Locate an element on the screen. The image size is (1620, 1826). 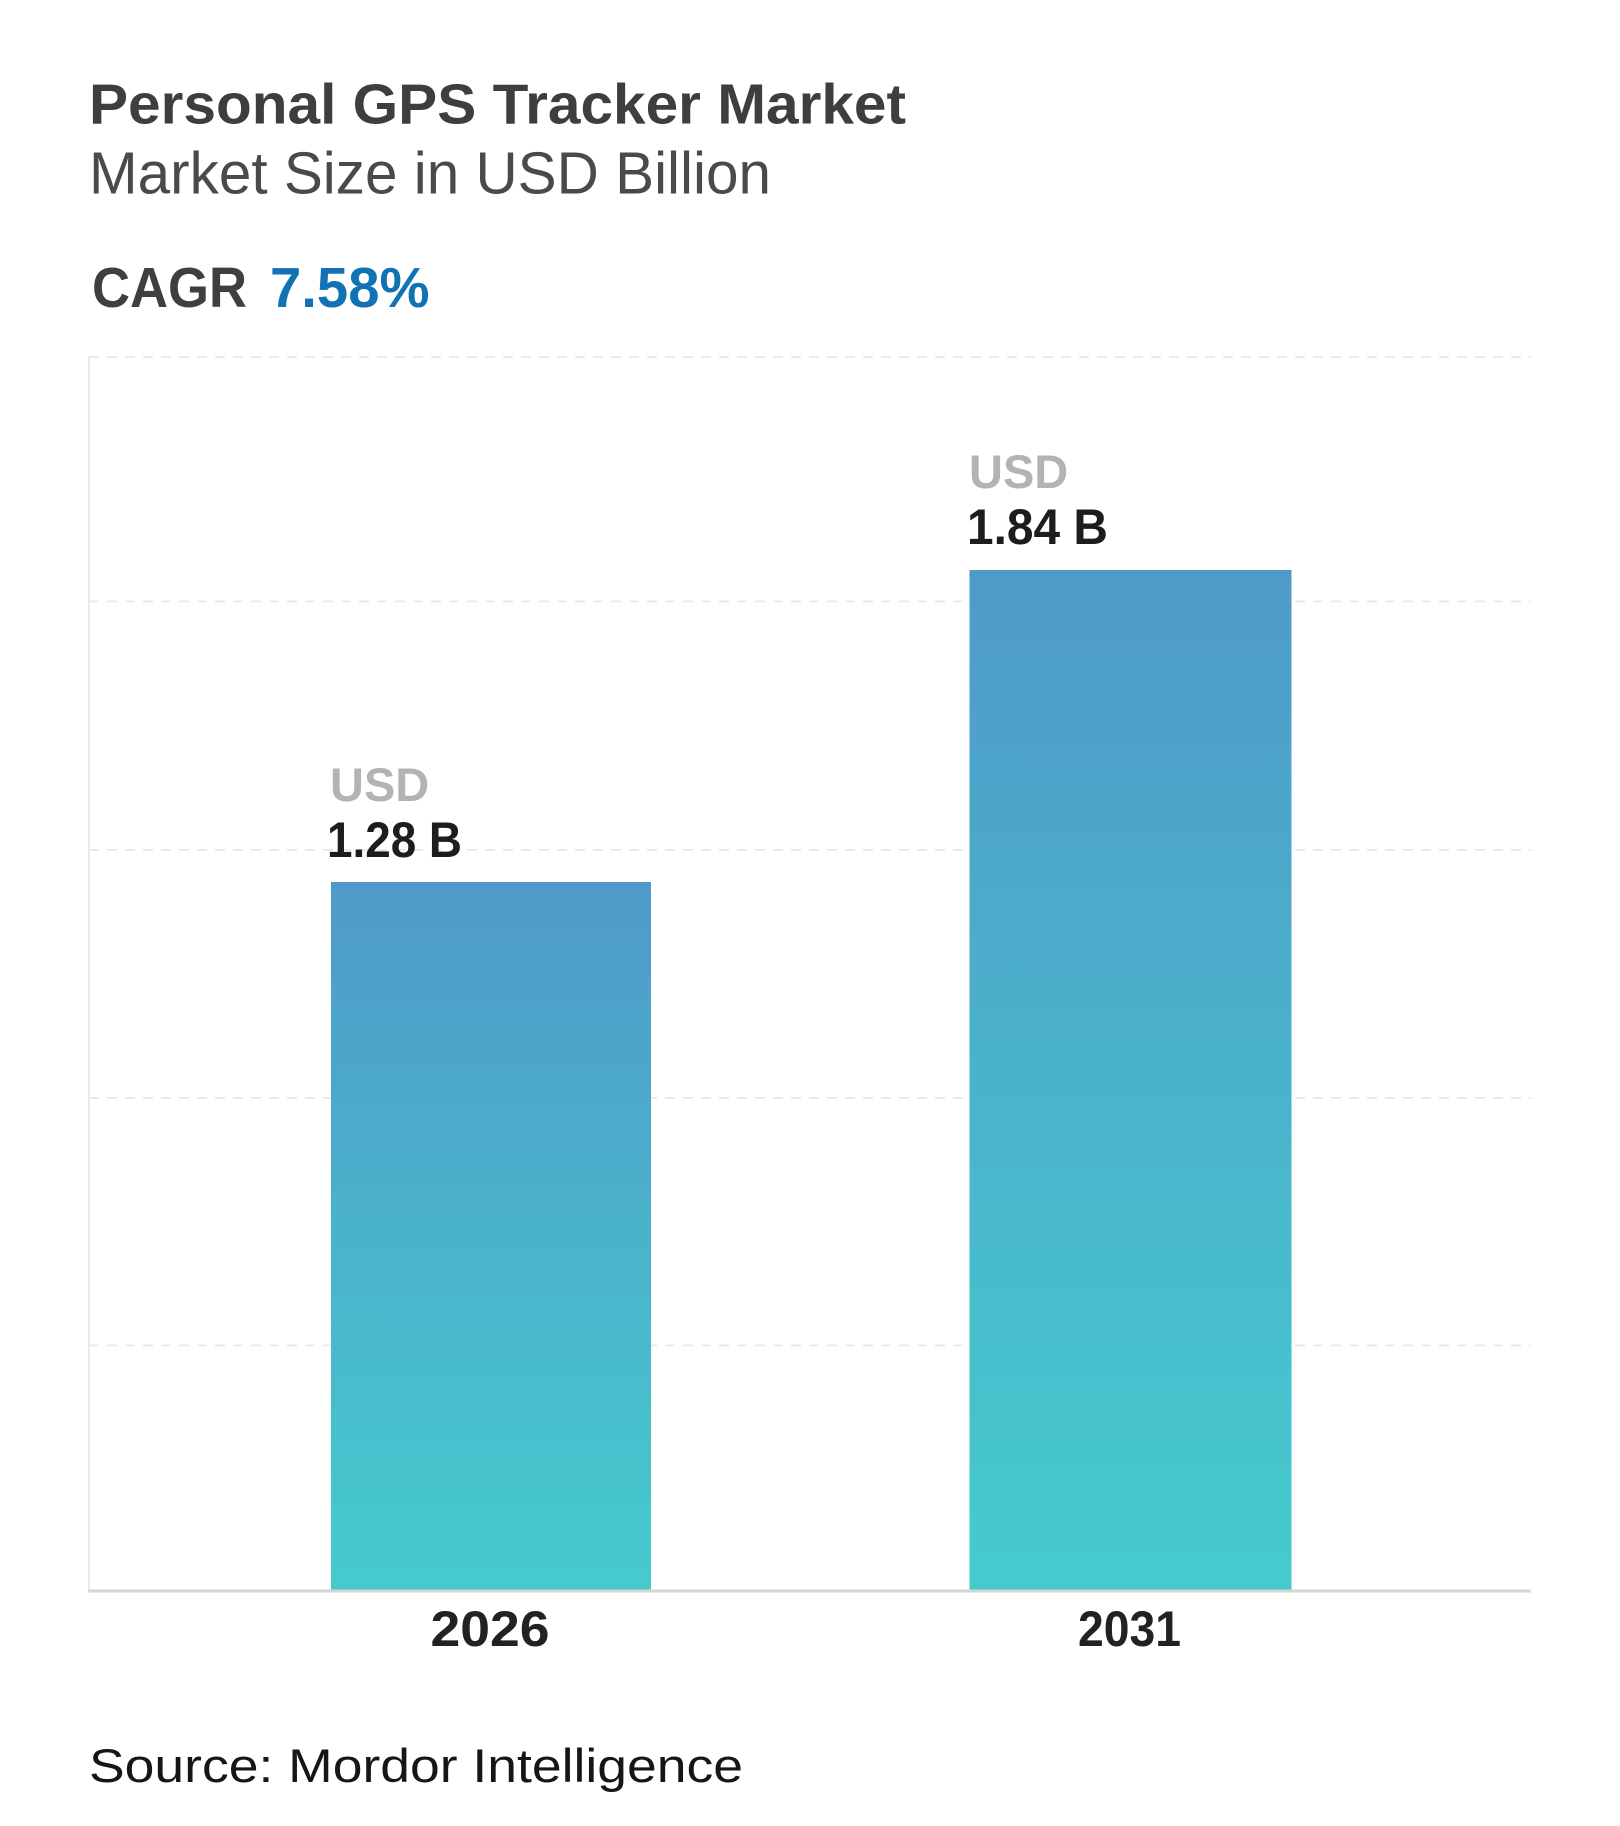
svg-text: Source: Mordor Intelligence is located at coordinates (416, 1766).